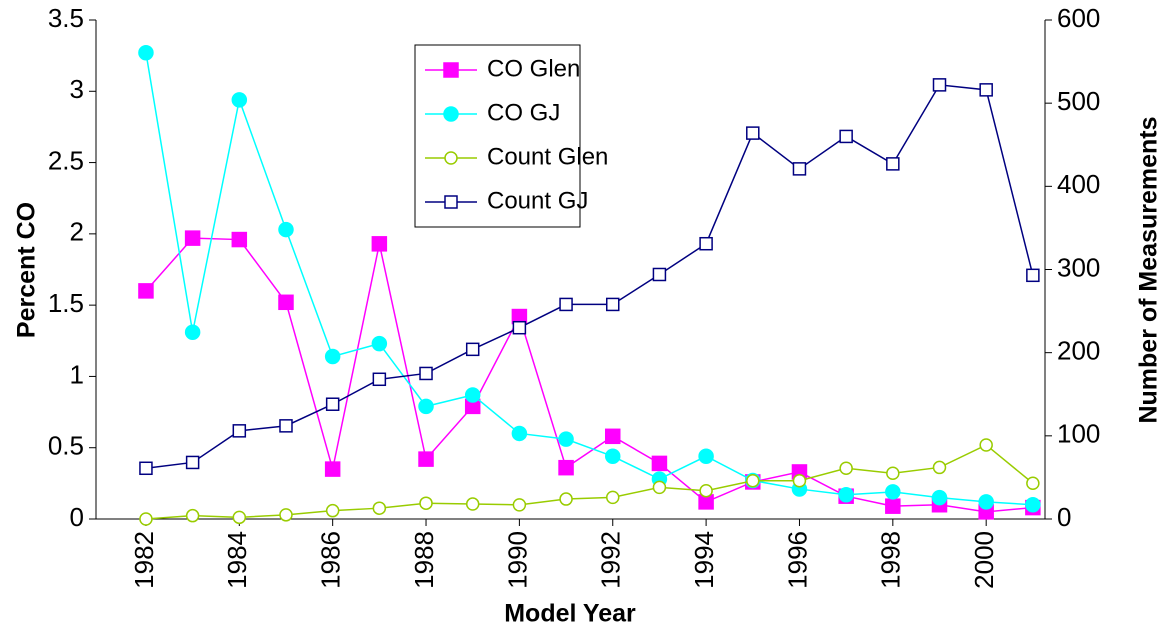 This screenshot has width=1175, height=640. What do you see at coordinates (424, 560) in the screenshot?
I see `x-tick-label: 1988` at bounding box center [424, 560].